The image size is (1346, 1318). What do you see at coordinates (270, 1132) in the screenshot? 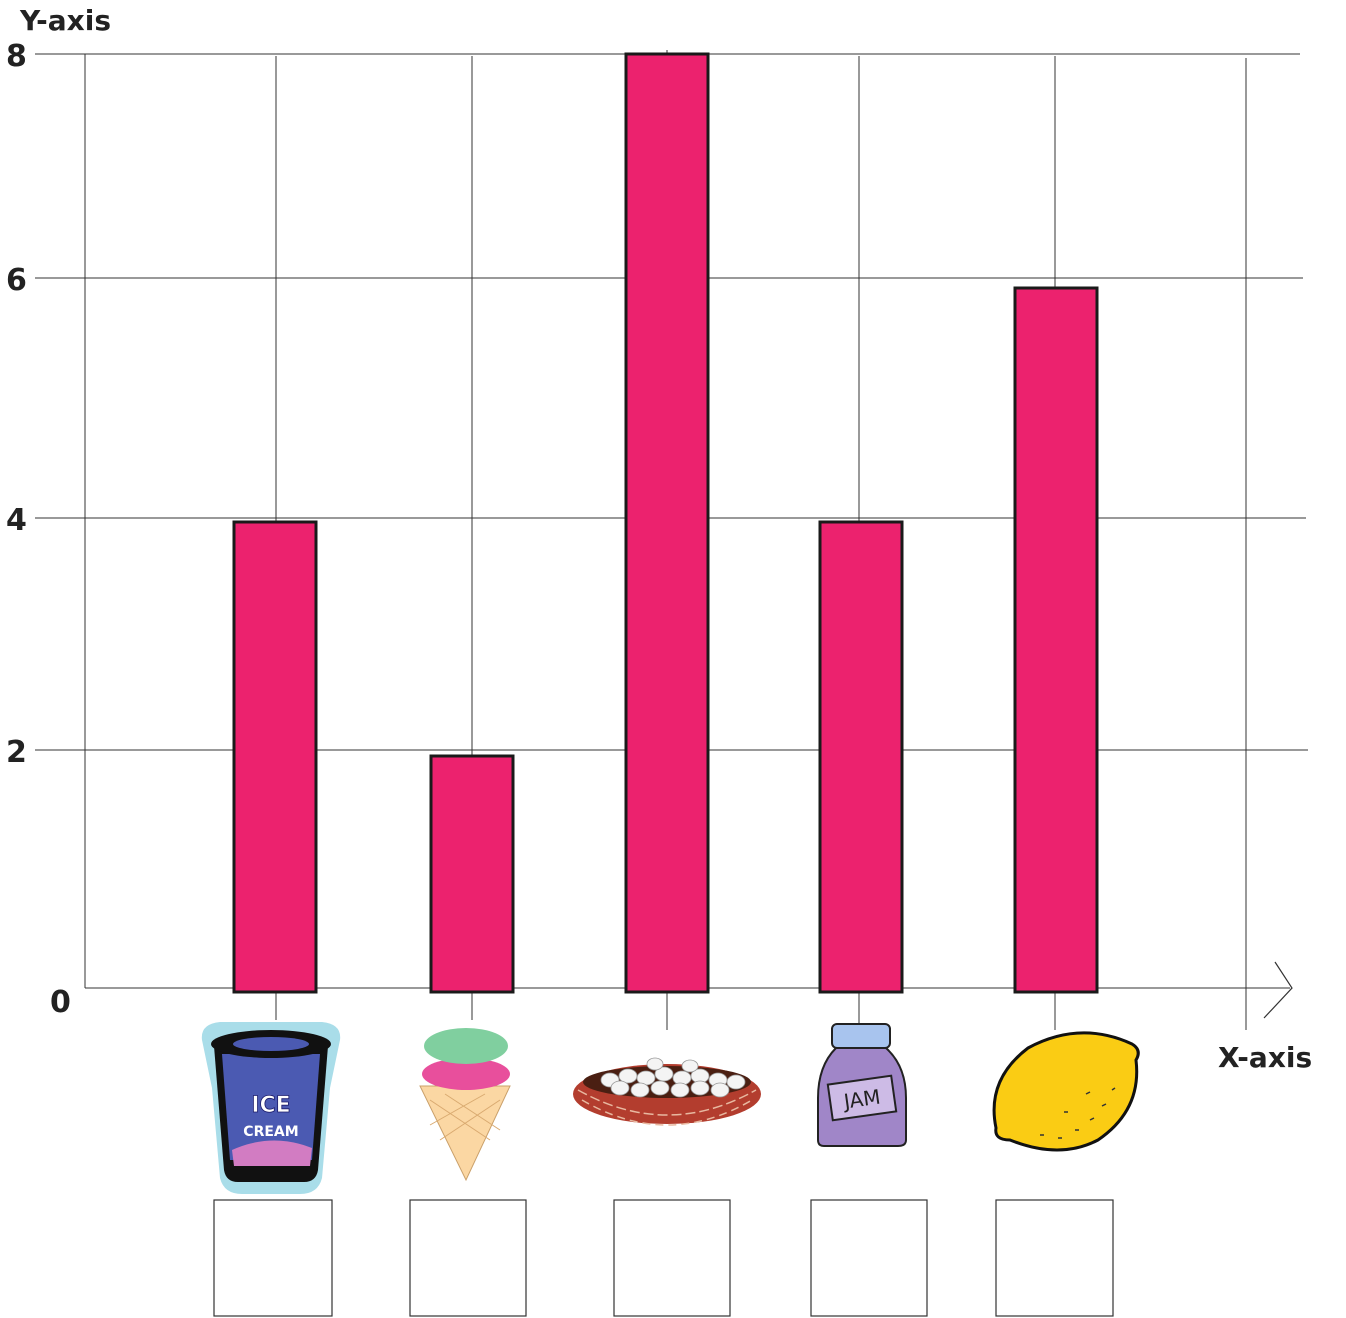
I see `tub-label-cream: CREAM` at bounding box center [270, 1132].